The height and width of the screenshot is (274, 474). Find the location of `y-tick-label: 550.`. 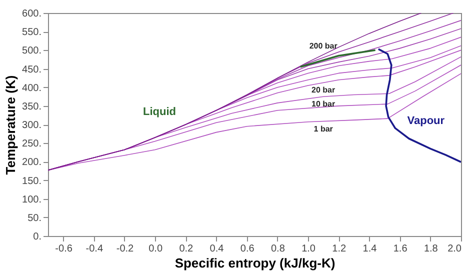

y-tick-label: 550. is located at coordinates (32, 32).